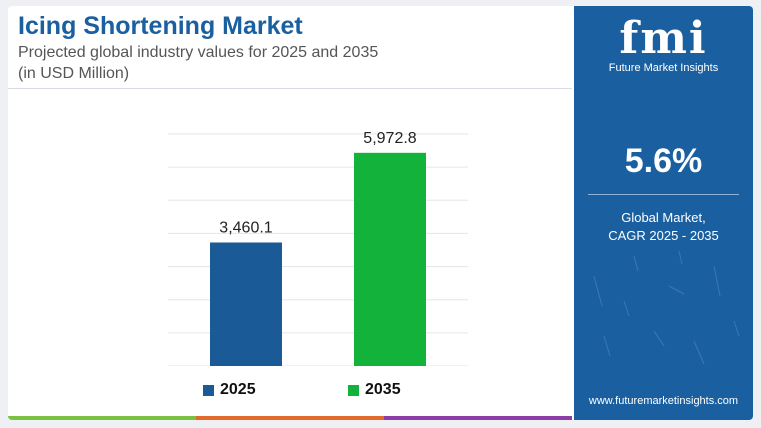 The width and height of the screenshot is (761, 428). Describe the element at coordinates (383, 389) in the screenshot. I see `legend-label-2035: 2035` at that location.